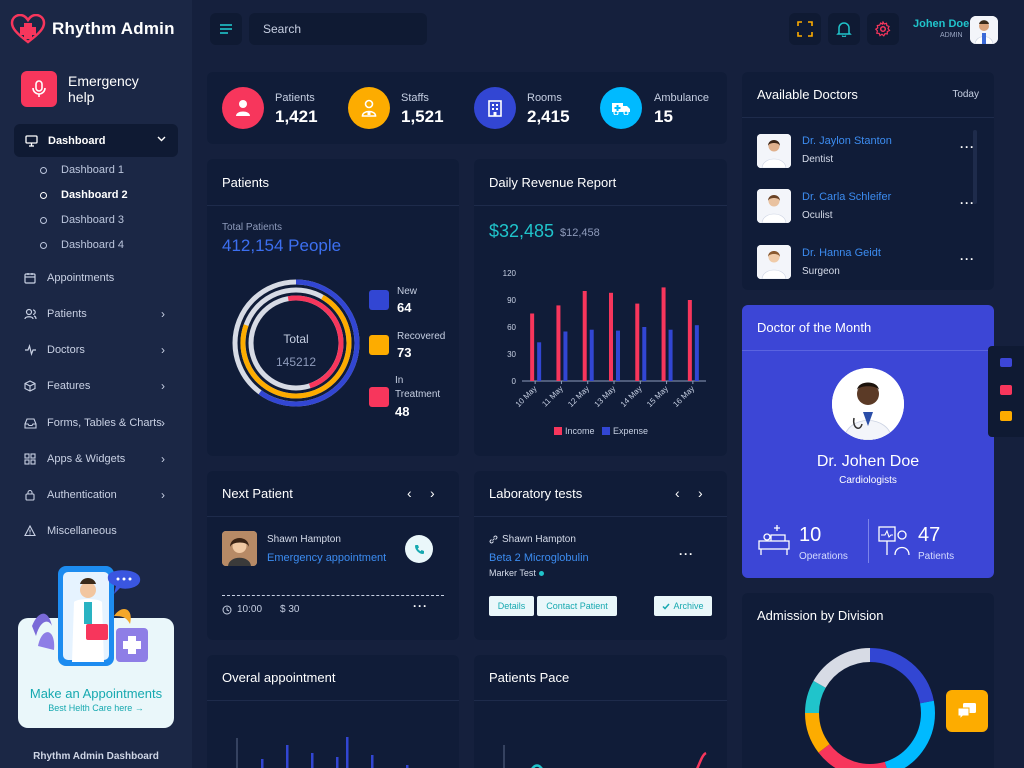 This screenshot has width=1024, height=768. What do you see at coordinates (226, 29) in the screenshot?
I see `menu-toggle-button` at bounding box center [226, 29].